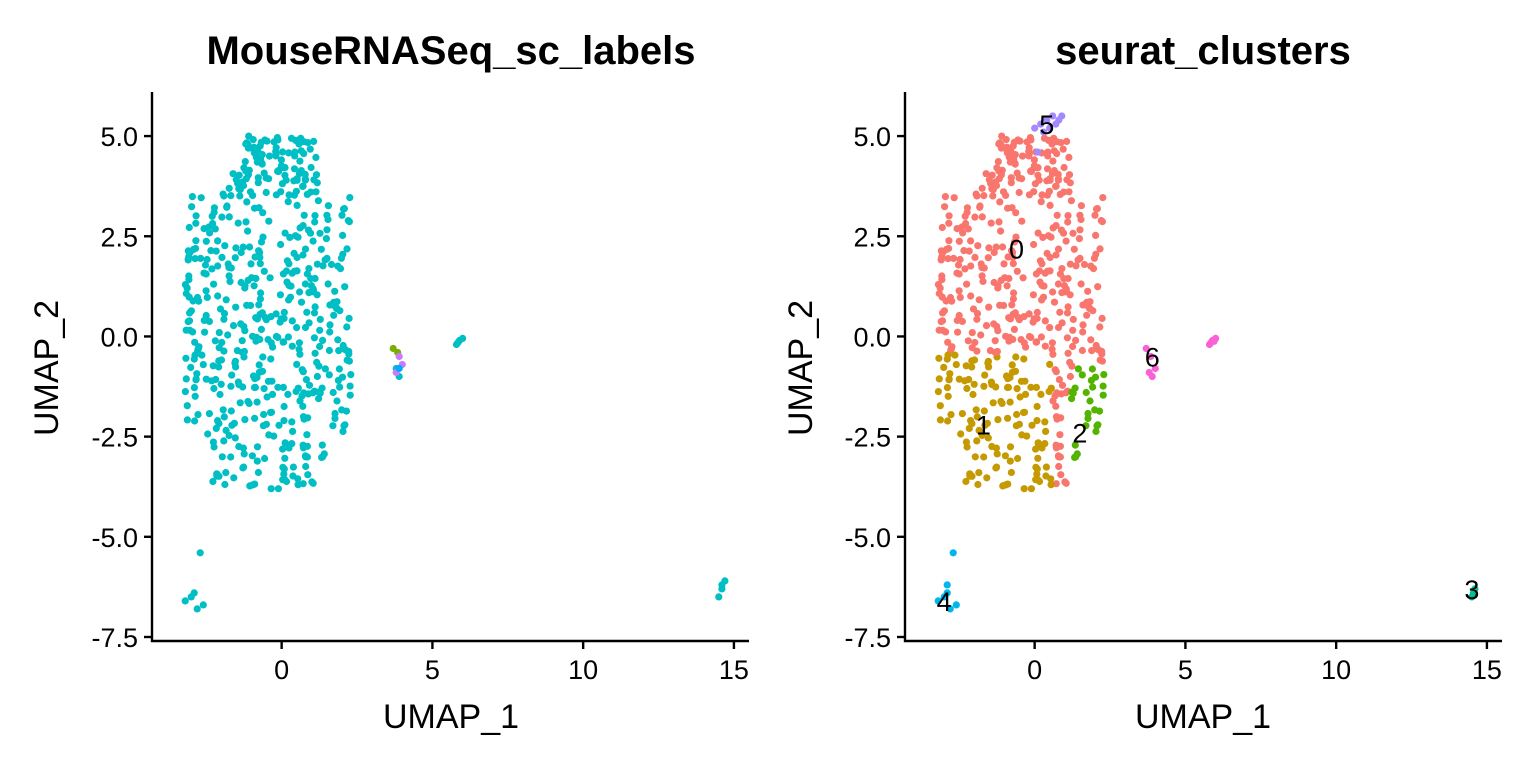  What do you see at coordinates (983, 426) in the screenshot?
I see `cluster-label: 1` at bounding box center [983, 426].